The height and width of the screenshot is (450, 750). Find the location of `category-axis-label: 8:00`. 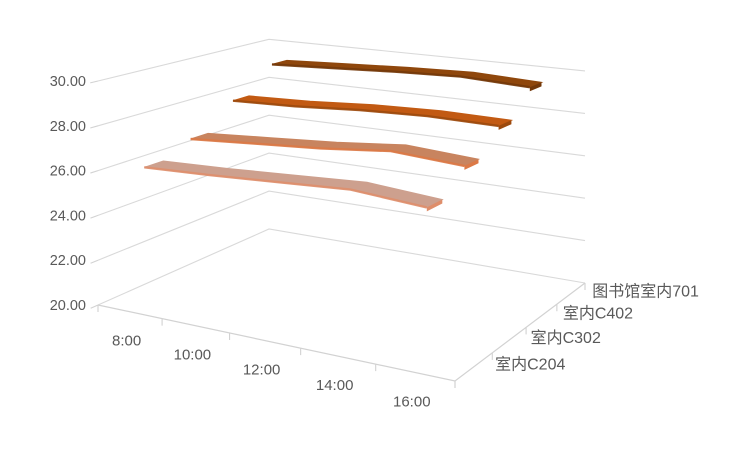

category-axis-label: 8:00 is located at coordinates (126, 341).